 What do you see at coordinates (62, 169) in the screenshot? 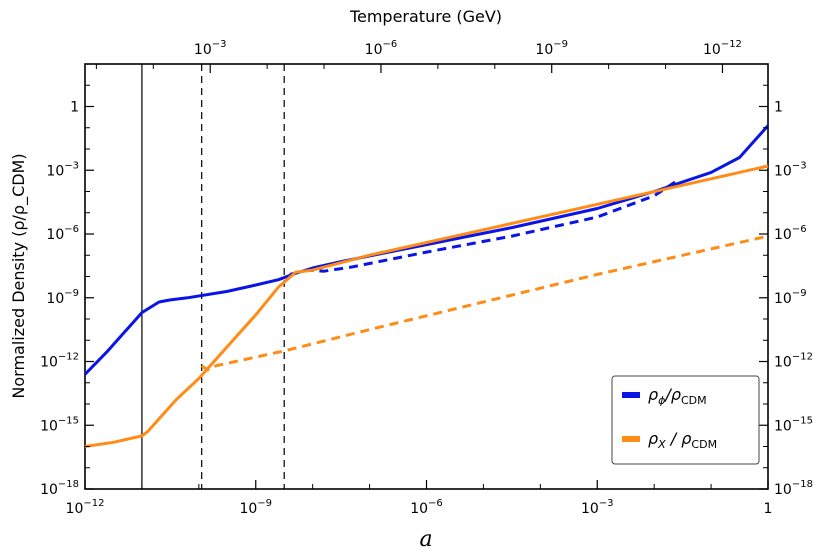
I see `y-tick-label-left-1: 10⁻³` at bounding box center [62, 169].